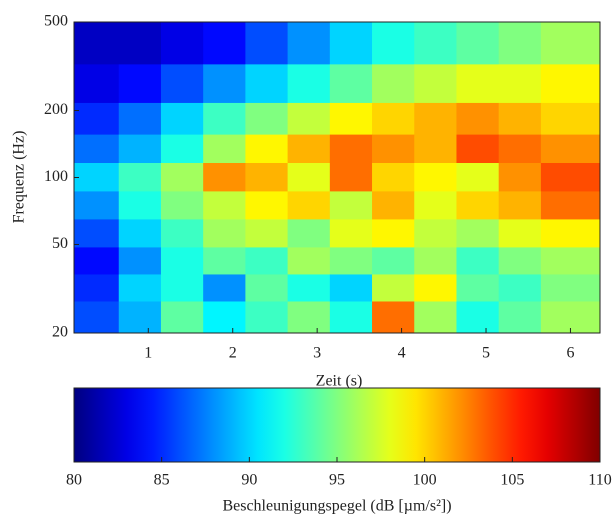  Describe the element at coordinates (249, 480) in the screenshot. I see `colorbar-tick-label: 90` at that location.